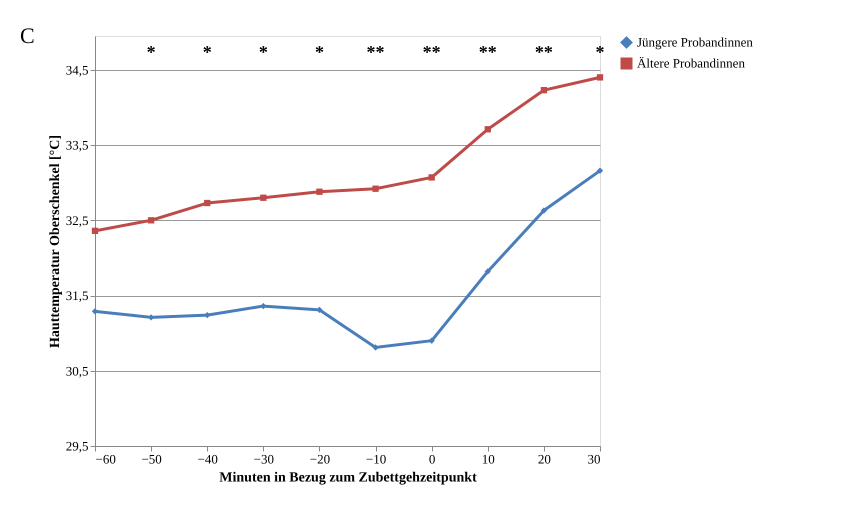 The height and width of the screenshot is (524, 844). I want to click on y-tick-label: 31,5, so click(77, 296).